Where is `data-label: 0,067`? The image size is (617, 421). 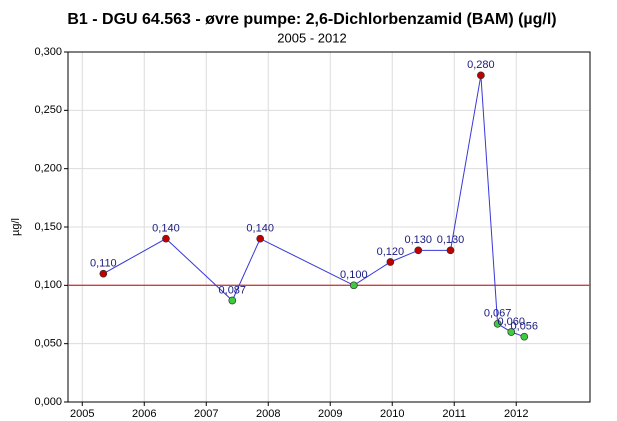
data-label: 0,067 is located at coordinates (498, 314).